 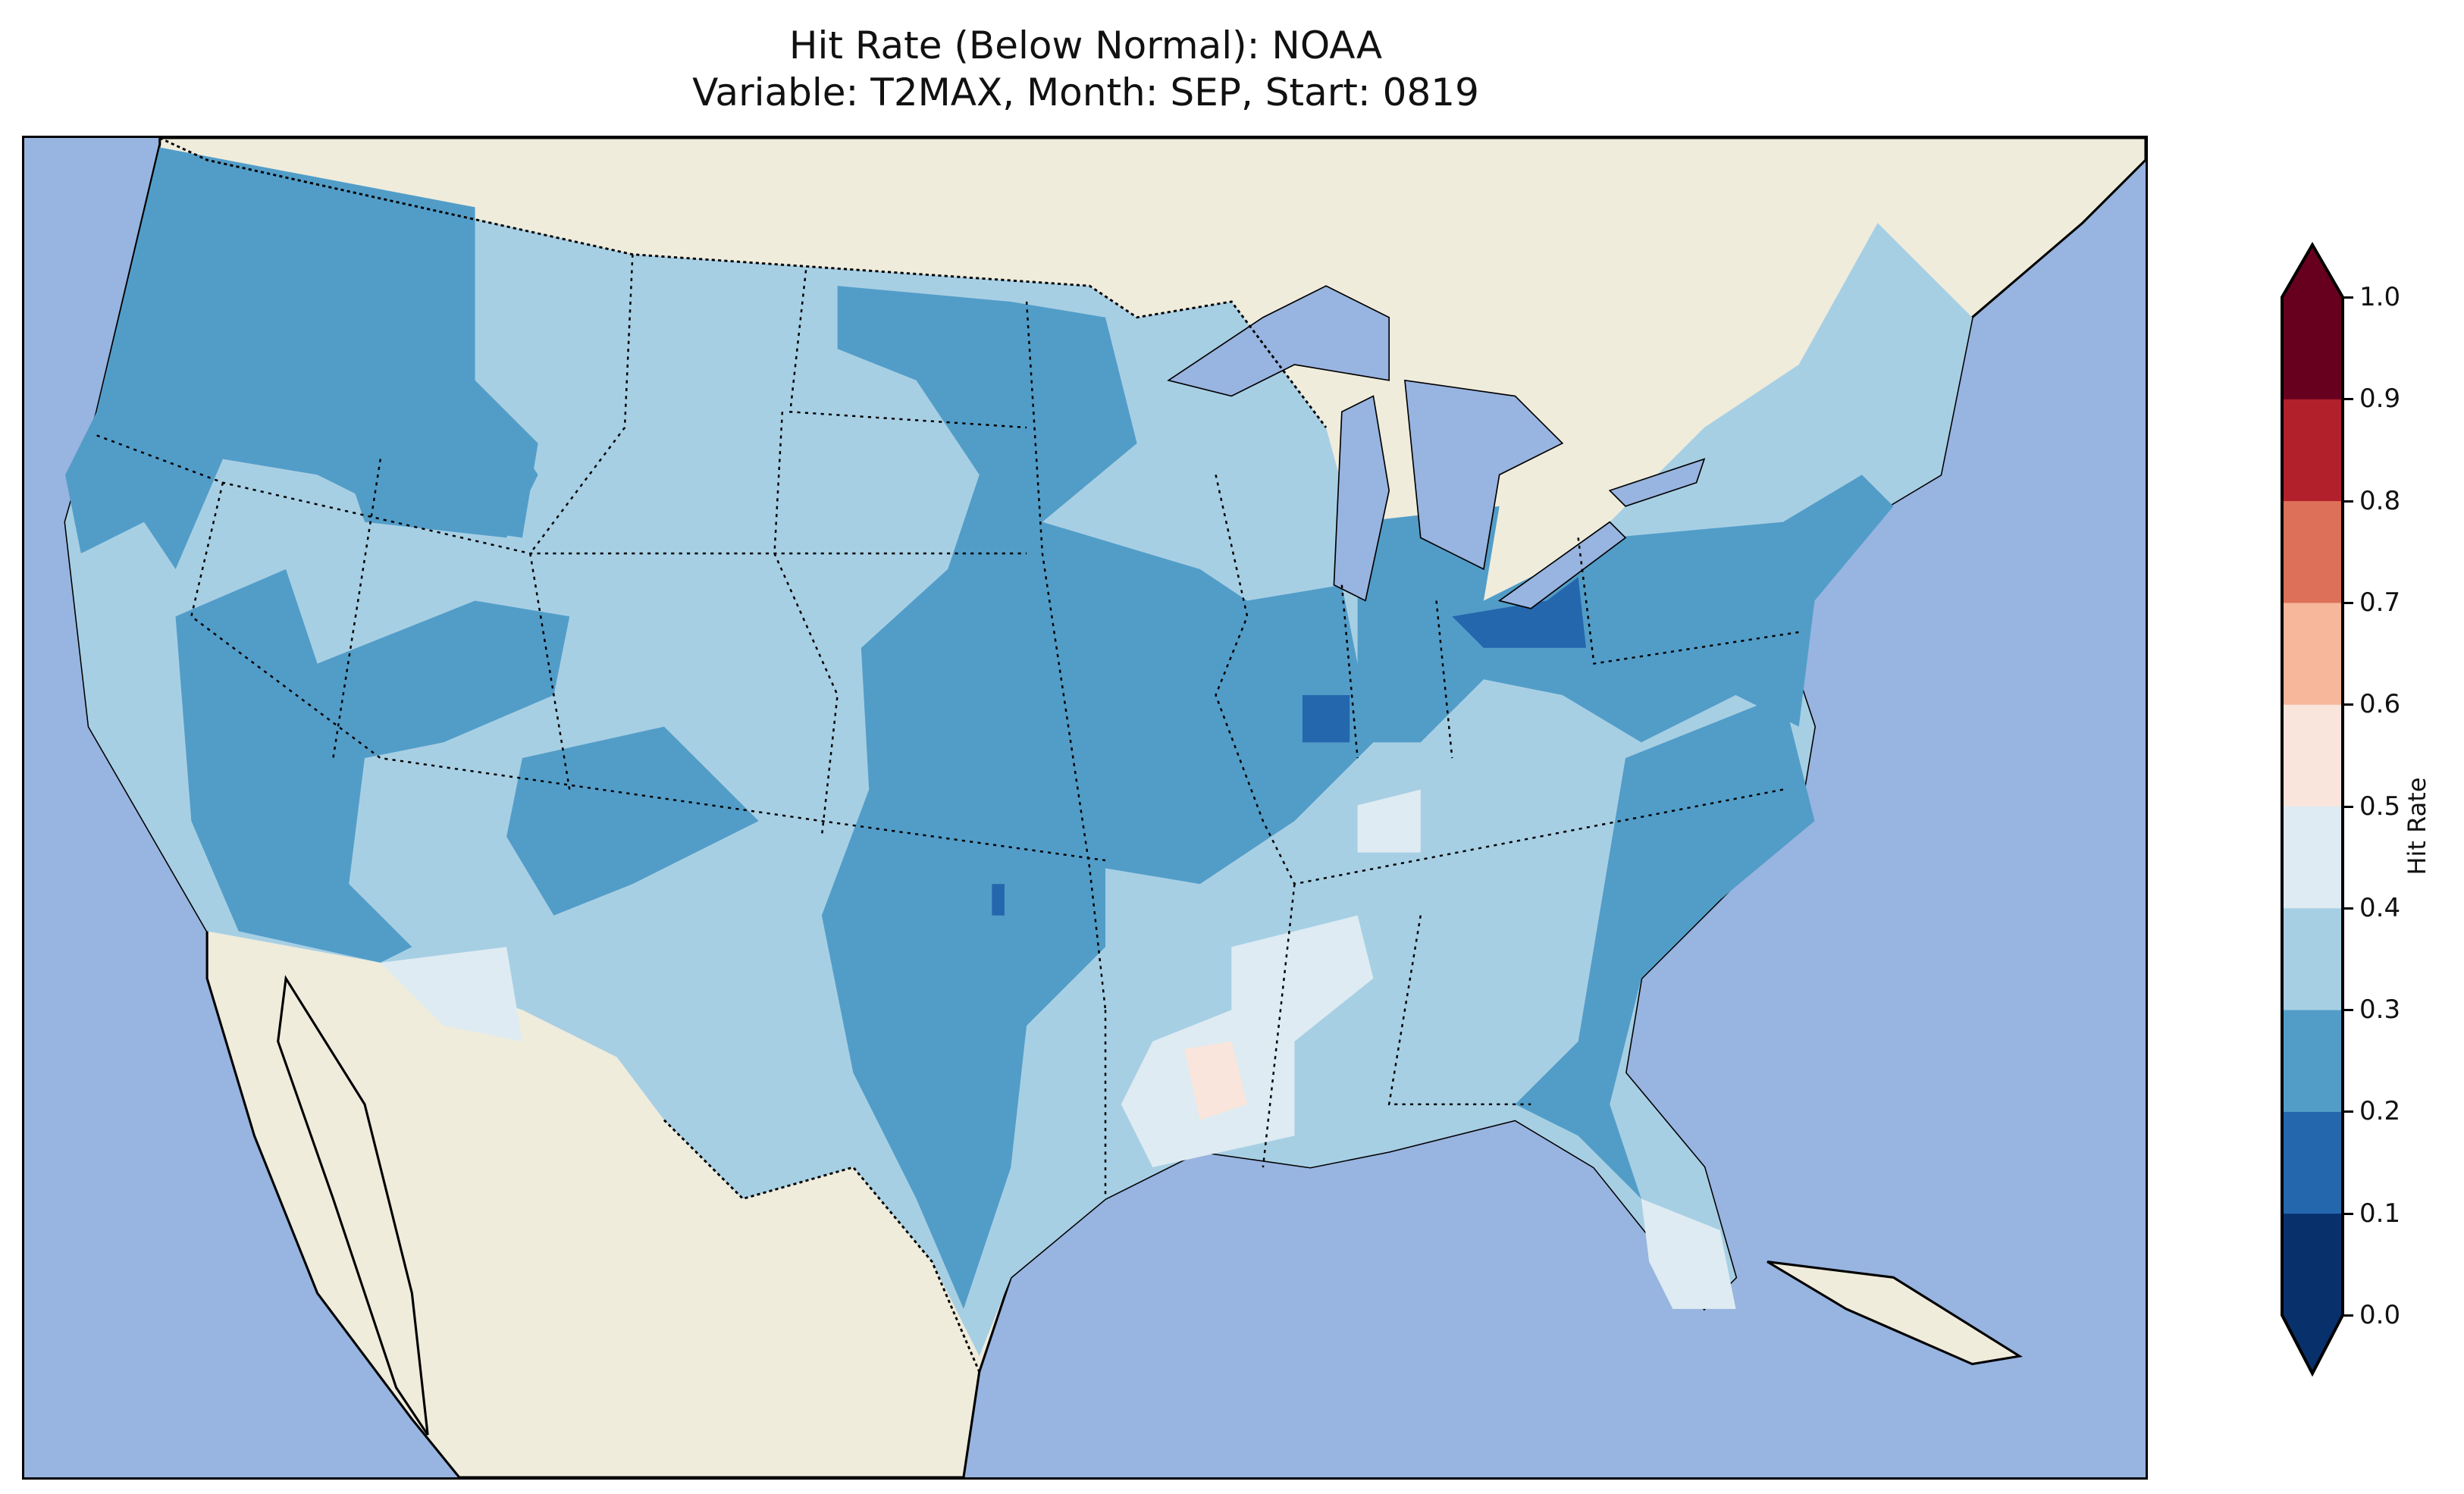 What do you see at coordinates (2380, 704) in the screenshot?
I see `colorbar-tick-label: 0.6` at bounding box center [2380, 704].